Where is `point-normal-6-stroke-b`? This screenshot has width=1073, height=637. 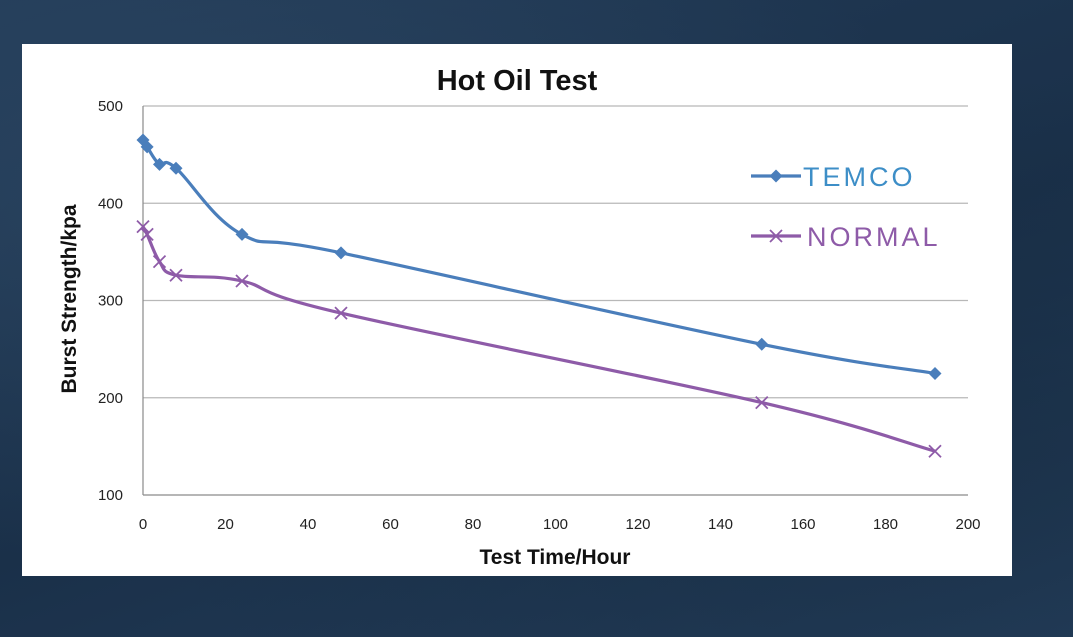 point-normal-6-stroke-b is located at coordinates (762, 402).